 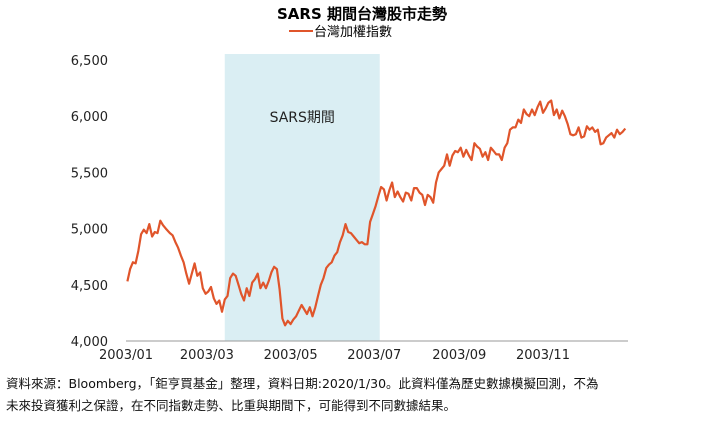 What do you see at coordinates (89, 173) in the screenshot?
I see `y-tick-label: 5,500` at bounding box center [89, 173].